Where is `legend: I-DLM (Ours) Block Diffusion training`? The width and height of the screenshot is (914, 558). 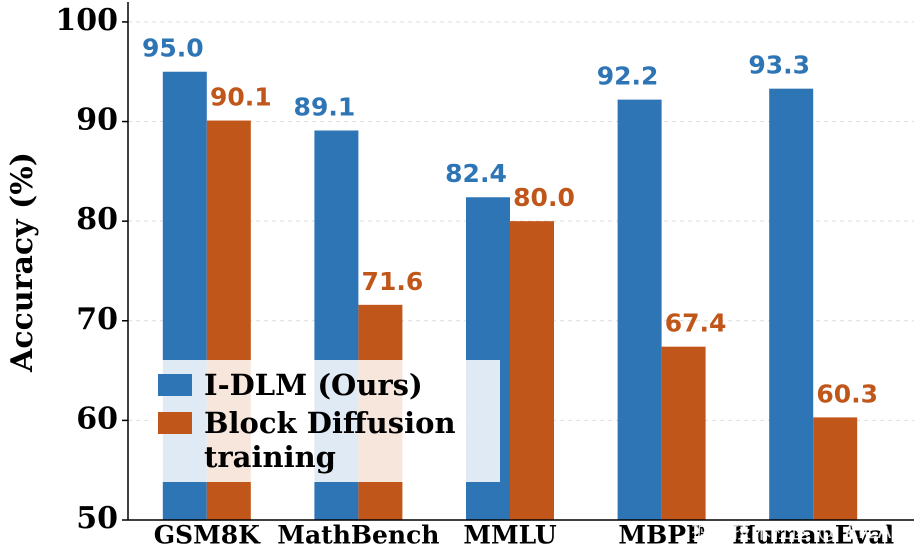
legend: I-DLM (Ours) Block Diffusion training is located at coordinates (324, 421).